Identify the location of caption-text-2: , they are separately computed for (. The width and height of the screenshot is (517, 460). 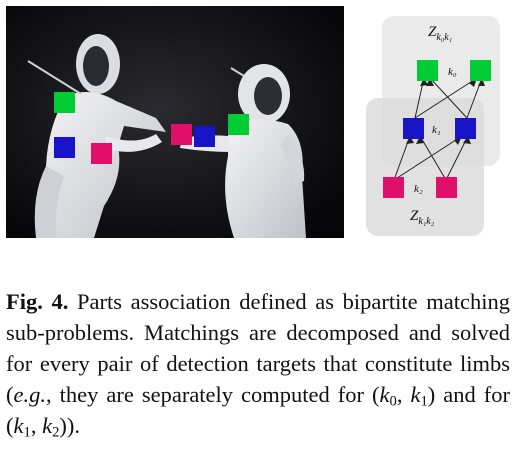
(213, 394).